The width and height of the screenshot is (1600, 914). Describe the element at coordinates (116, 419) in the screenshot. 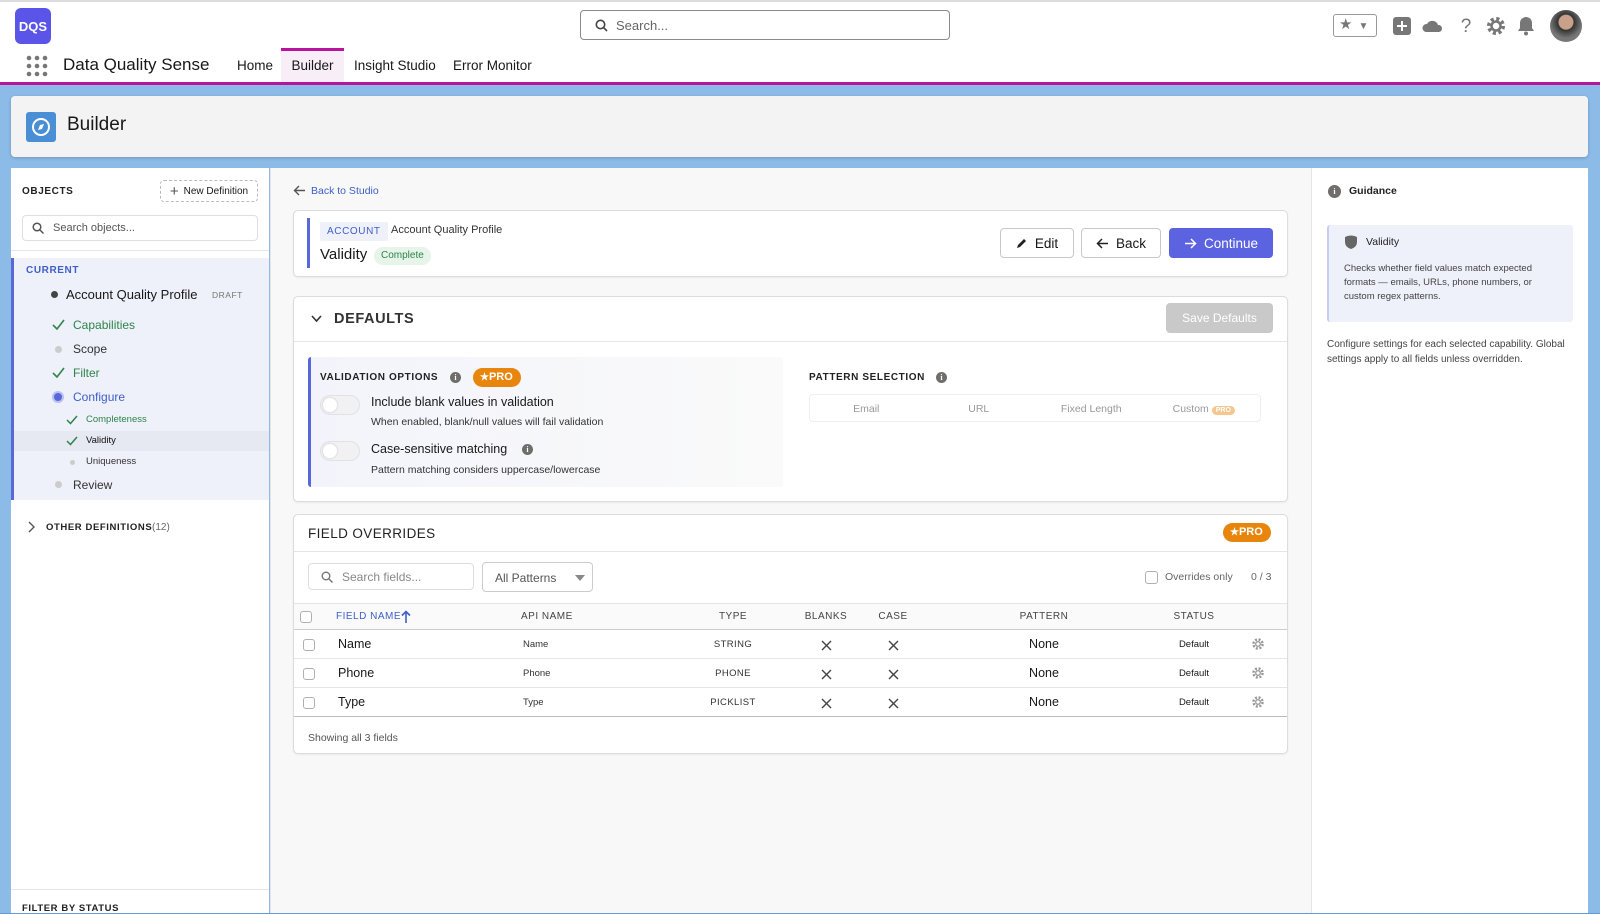

I see `substep: Completeness` at that location.